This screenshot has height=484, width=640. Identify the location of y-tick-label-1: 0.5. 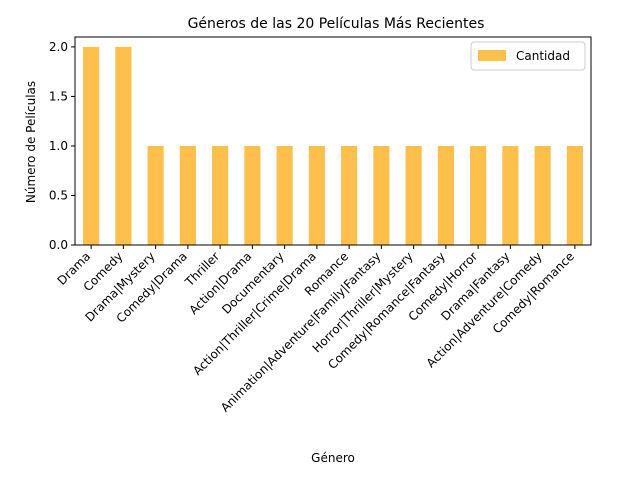
(58, 195).